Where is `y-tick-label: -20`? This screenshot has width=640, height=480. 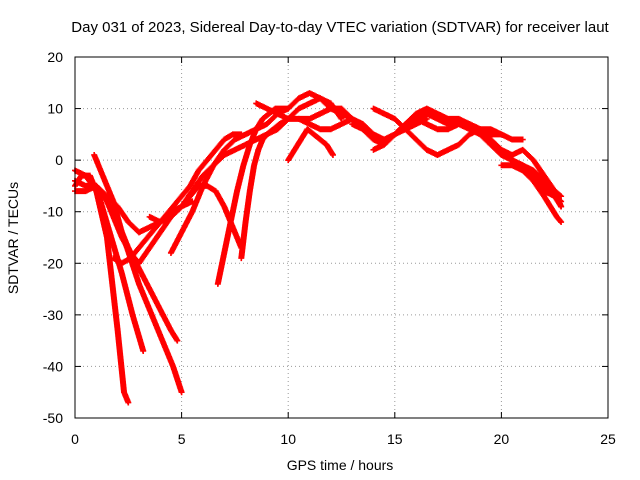 y-tick-label: -20 is located at coordinates (53, 263).